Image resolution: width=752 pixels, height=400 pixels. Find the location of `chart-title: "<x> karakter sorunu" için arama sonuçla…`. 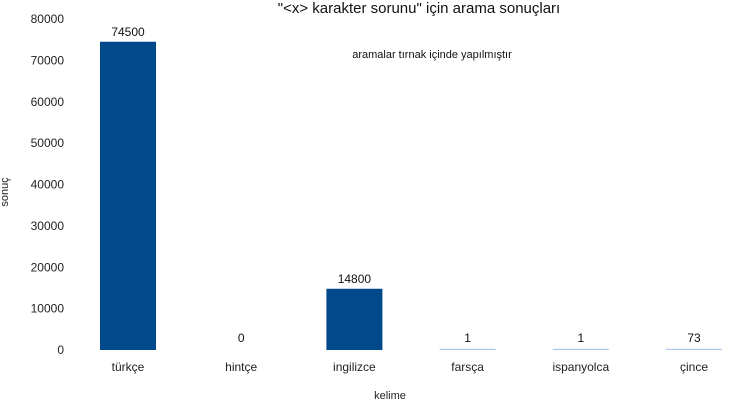

chart-title: "<x> karakter sorunu" için arama sonuçla… is located at coordinates (419, 8).